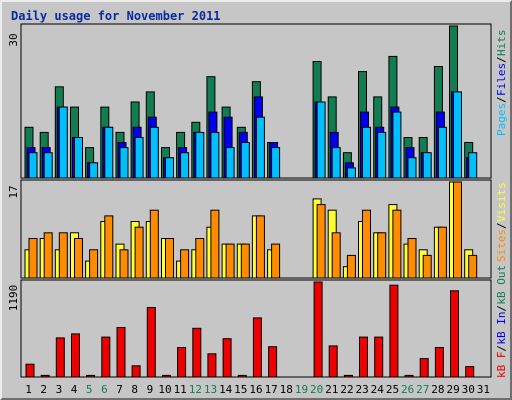 The image size is (512, 400). What do you see at coordinates (13, 298) in the screenshot?
I see `y-max-label-bottom: 1190` at bounding box center [13, 298].